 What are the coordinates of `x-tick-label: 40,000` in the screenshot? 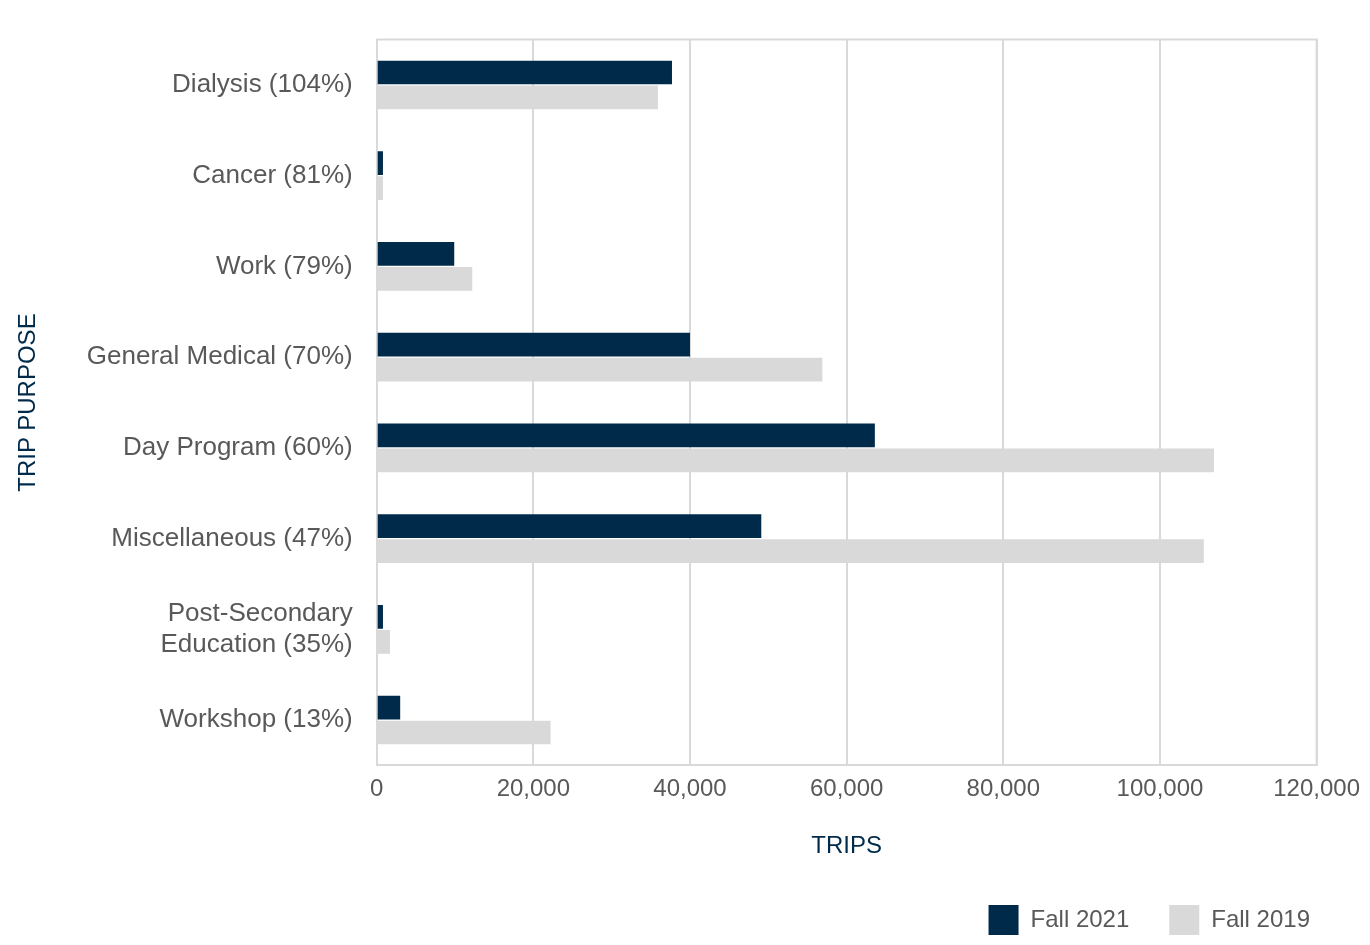 It's located at (690, 788).